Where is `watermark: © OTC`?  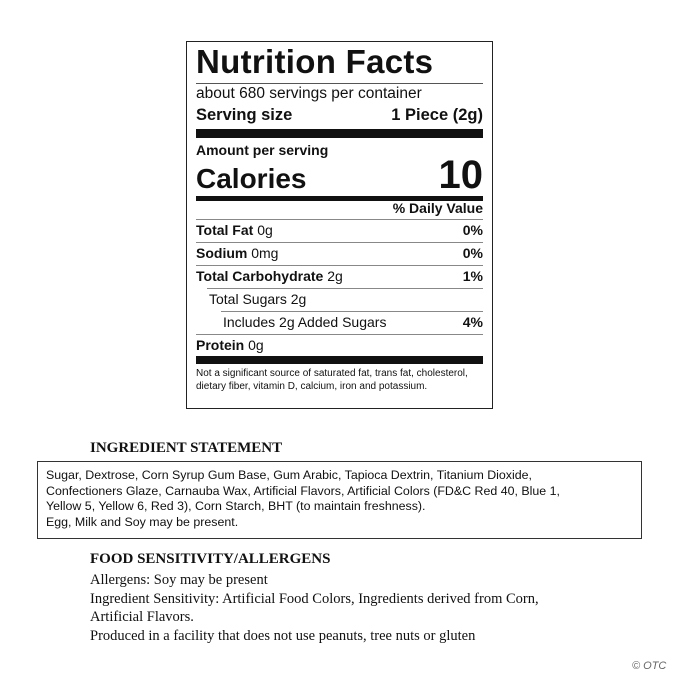
watermark: © OTC is located at coordinates (649, 666).